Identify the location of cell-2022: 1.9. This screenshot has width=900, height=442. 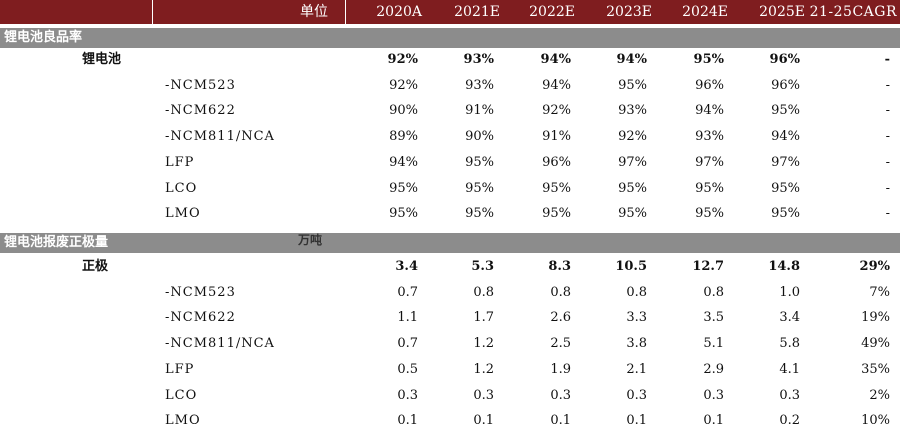
(560, 369).